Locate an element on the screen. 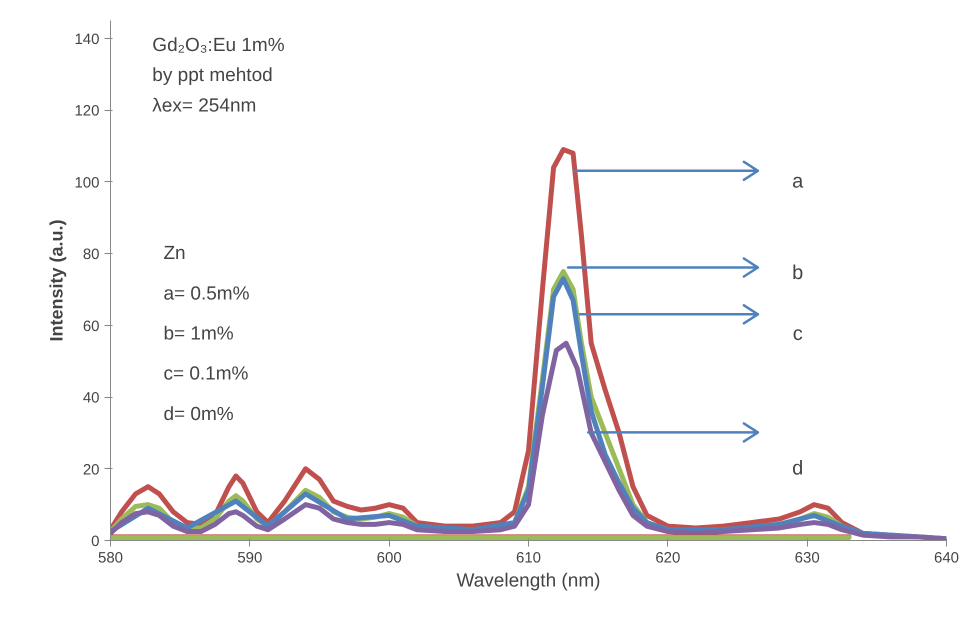  x-tick-label: 600 is located at coordinates (389, 558).